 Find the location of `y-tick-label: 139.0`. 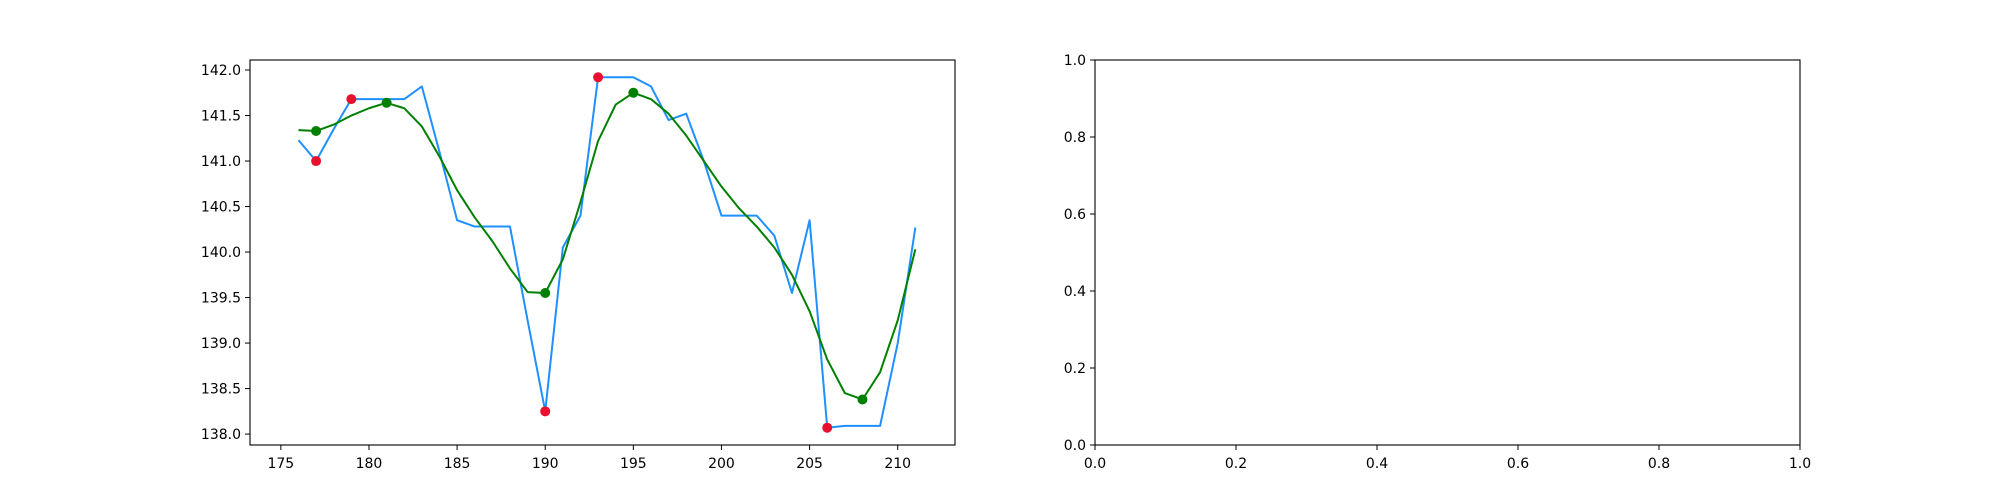

y-tick-label: 139.0 is located at coordinates (221, 344).